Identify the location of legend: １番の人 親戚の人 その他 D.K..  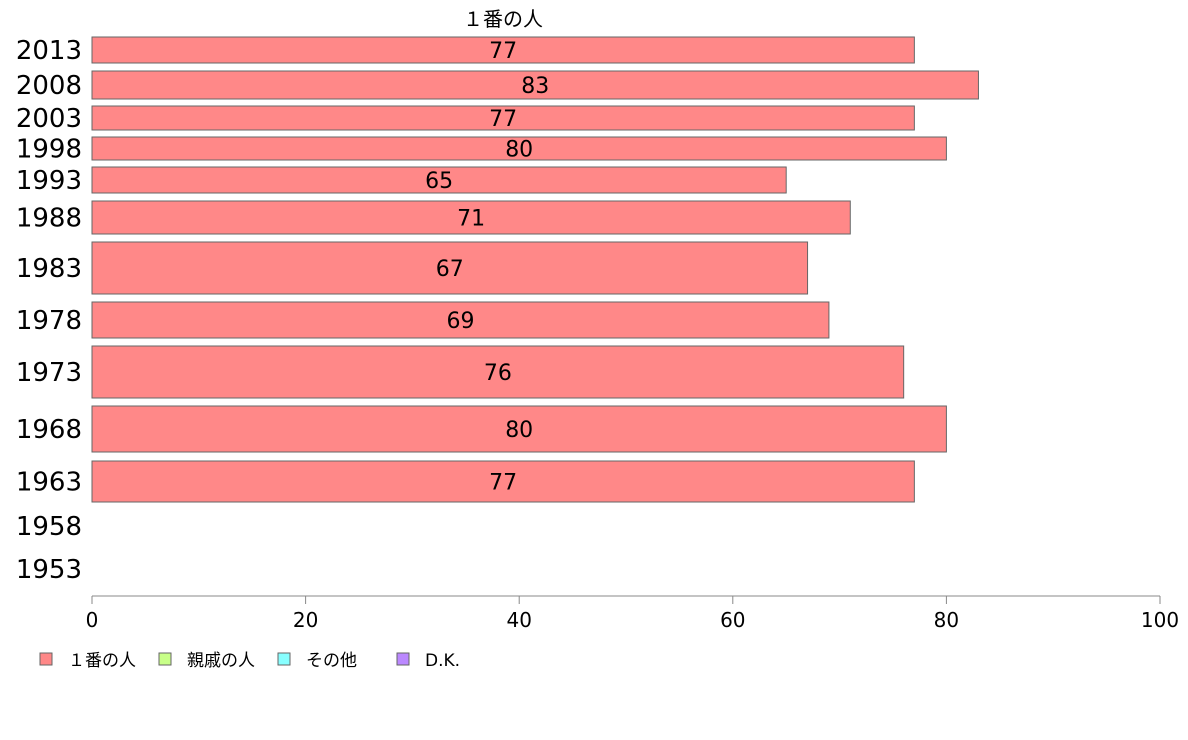
(249, 661).